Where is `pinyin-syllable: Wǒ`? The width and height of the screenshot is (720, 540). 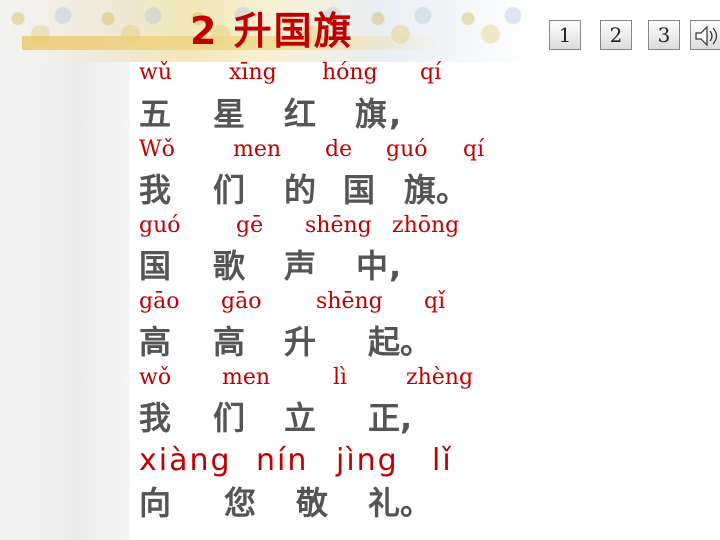
pinyin-syllable: Wǒ is located at coordinates (157, 149).